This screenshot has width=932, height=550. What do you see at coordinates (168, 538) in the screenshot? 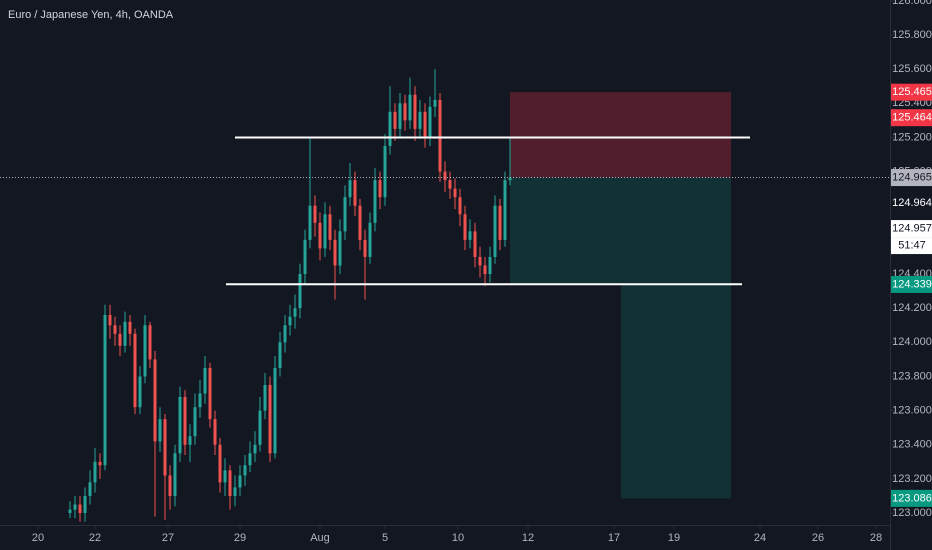
I see `x-tick-label: 27` at bounding box center [168, 538].